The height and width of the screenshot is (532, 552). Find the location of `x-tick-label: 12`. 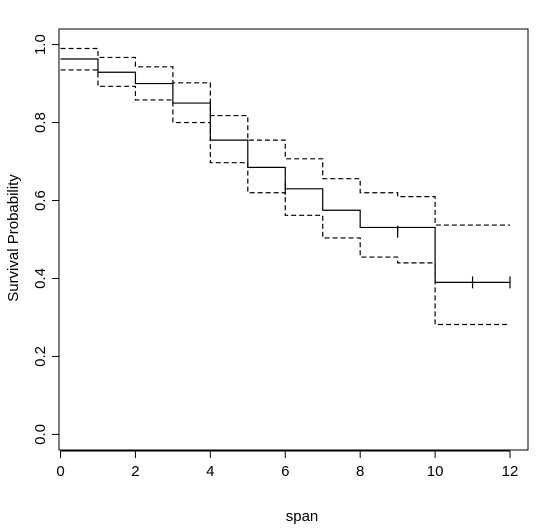

x-tick-label: 12 is located at coordinates (510, 471).